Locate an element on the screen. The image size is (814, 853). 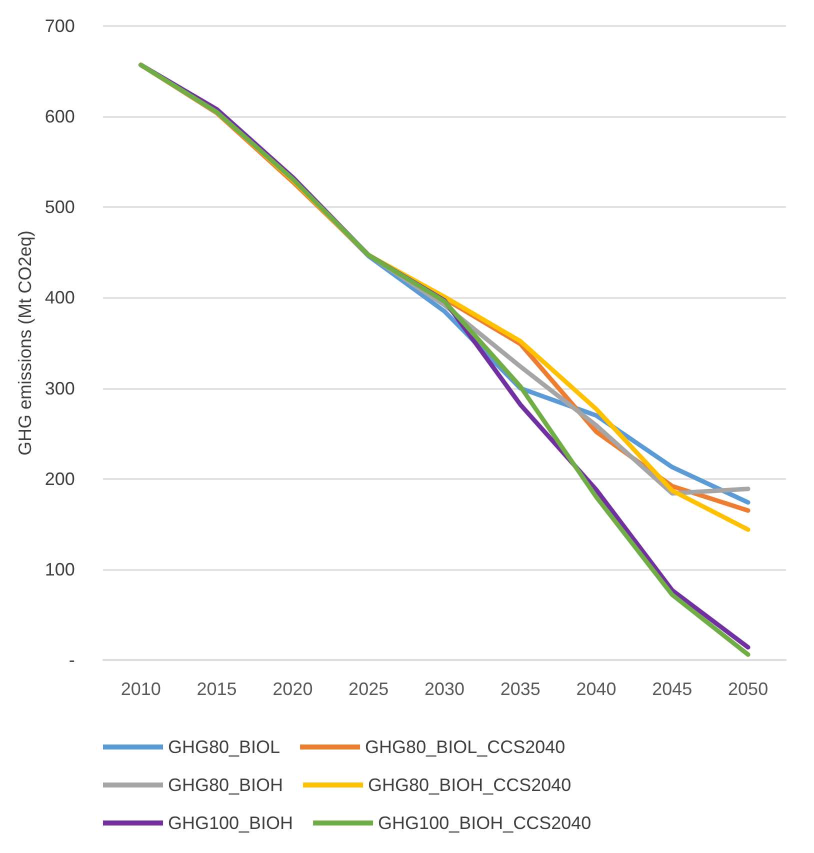
y-tick-label: 200 is located at coordinates (59, 478).